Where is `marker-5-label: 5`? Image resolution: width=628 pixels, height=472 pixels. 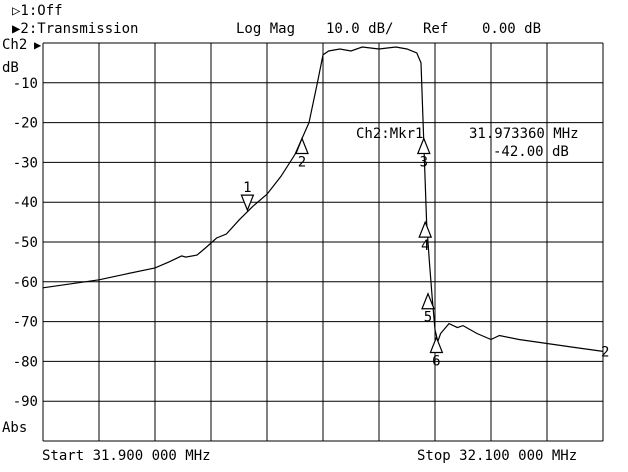 marker-5-label: 5 is located at coordinates (428, 318).